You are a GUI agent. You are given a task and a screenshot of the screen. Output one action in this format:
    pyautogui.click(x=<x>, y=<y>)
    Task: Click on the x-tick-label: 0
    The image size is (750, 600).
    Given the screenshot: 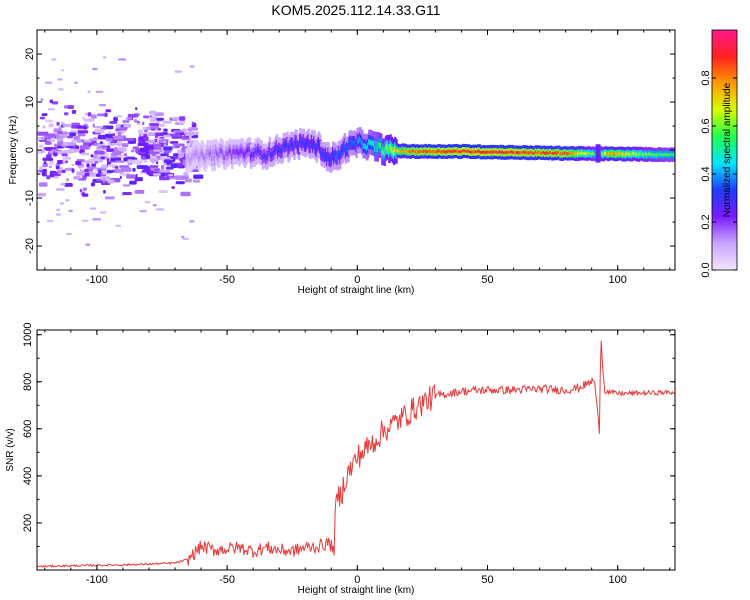 What is the action you would take?
    pyautogui.click(x=357, y=580)
    